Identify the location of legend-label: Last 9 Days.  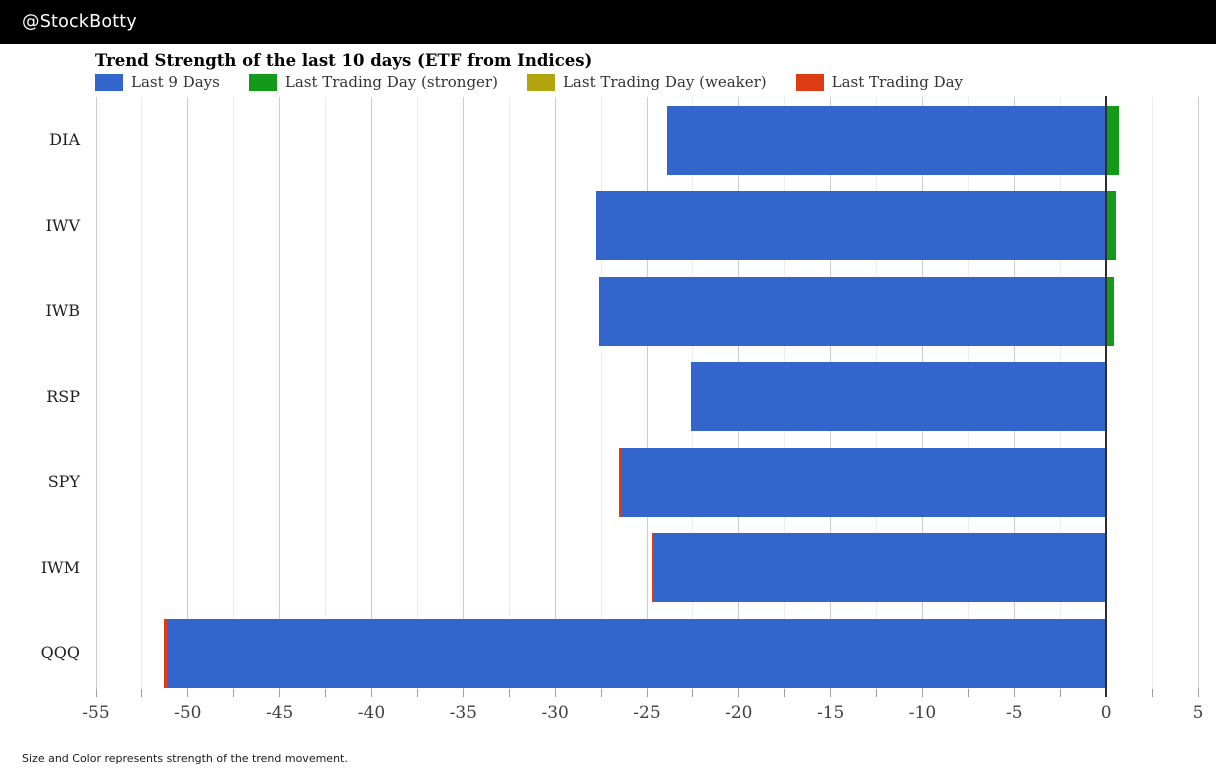
(175, 82).